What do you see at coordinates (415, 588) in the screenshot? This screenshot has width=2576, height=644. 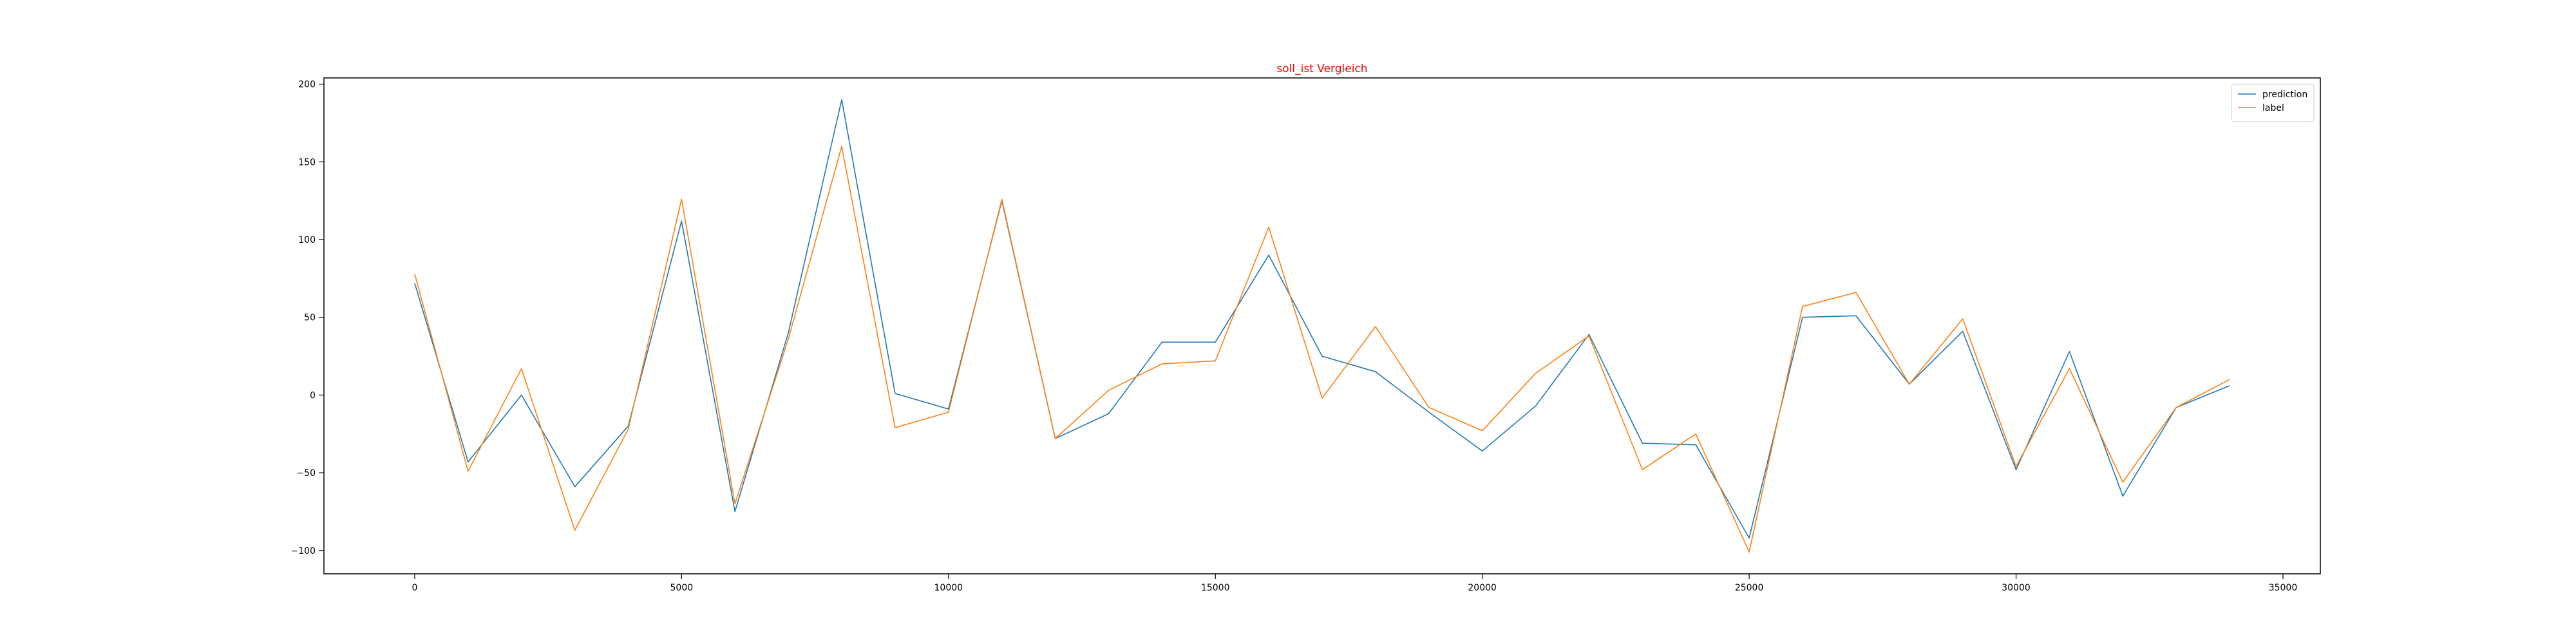 I see `x-tick-label: 0` at bounding box center [415, 588].